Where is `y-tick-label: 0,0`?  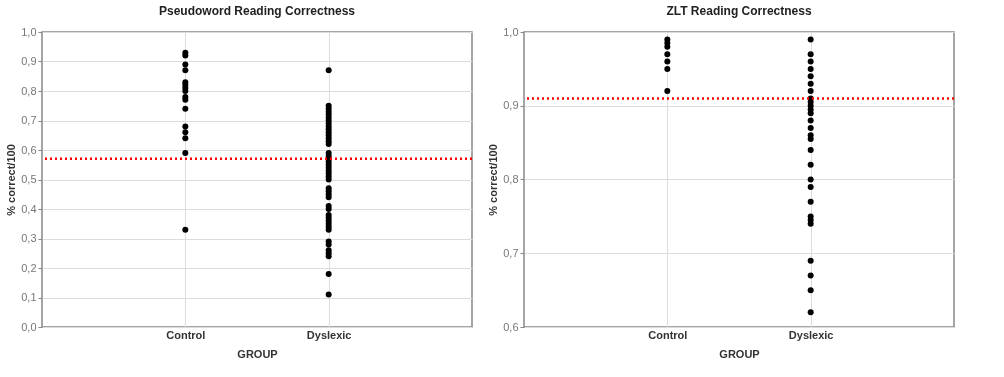
y-tick-label: 0,0 is located at coordinates (29, 326).